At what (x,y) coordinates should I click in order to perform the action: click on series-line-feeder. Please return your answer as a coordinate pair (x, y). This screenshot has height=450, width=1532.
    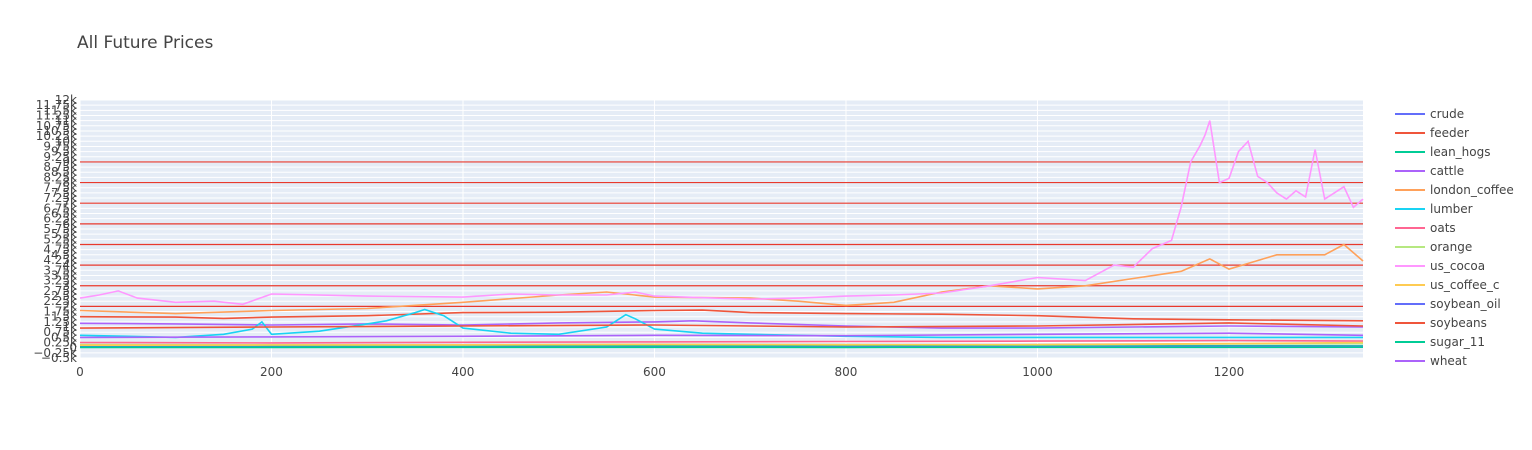
    Looking at the image, I should click on (721, 315).